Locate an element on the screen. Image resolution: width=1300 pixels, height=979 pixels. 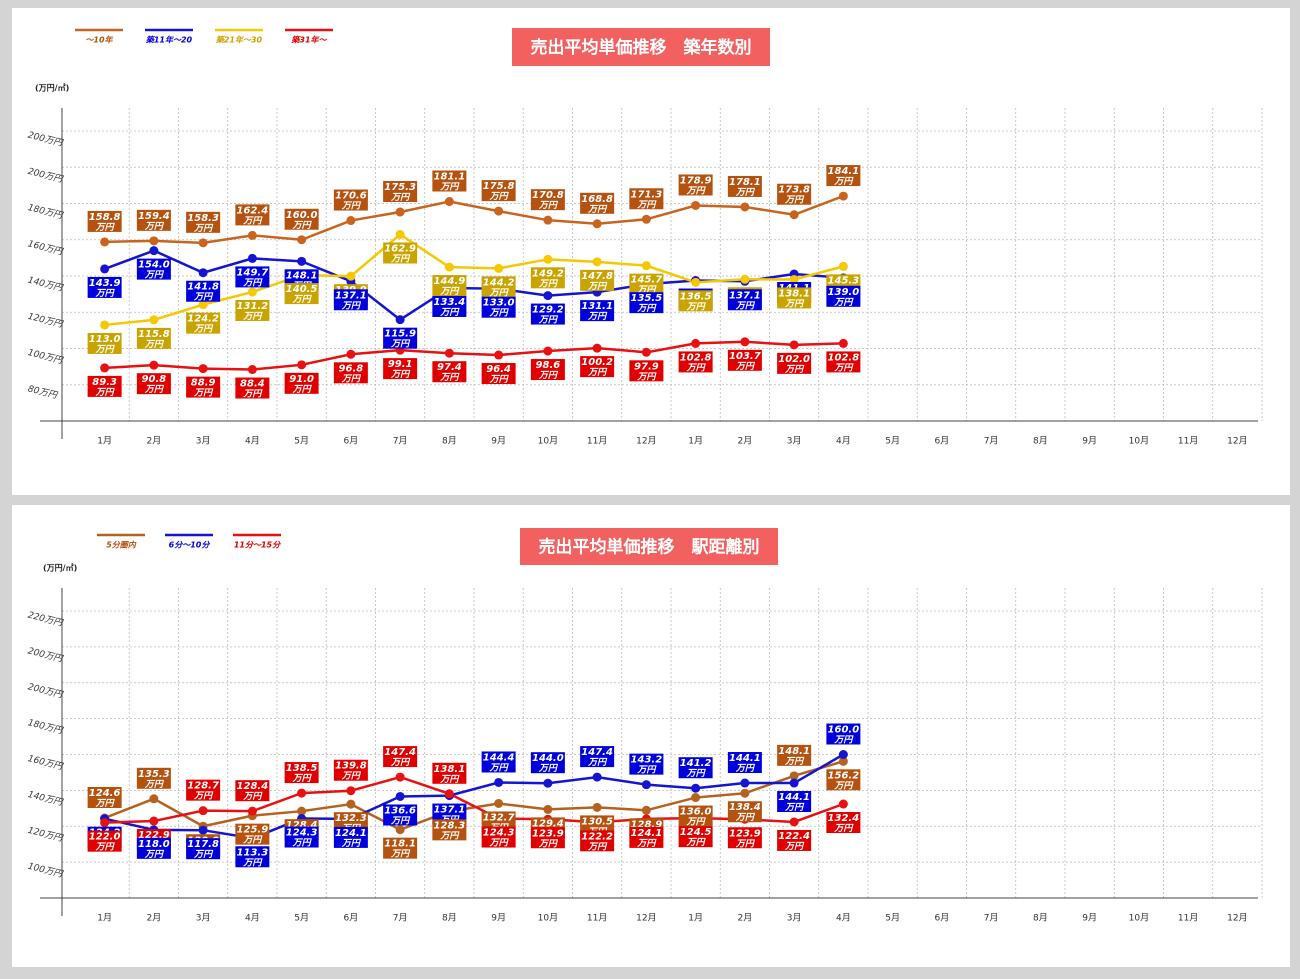
data-label: 144.0 万円 is located at coordinates (548, 763).